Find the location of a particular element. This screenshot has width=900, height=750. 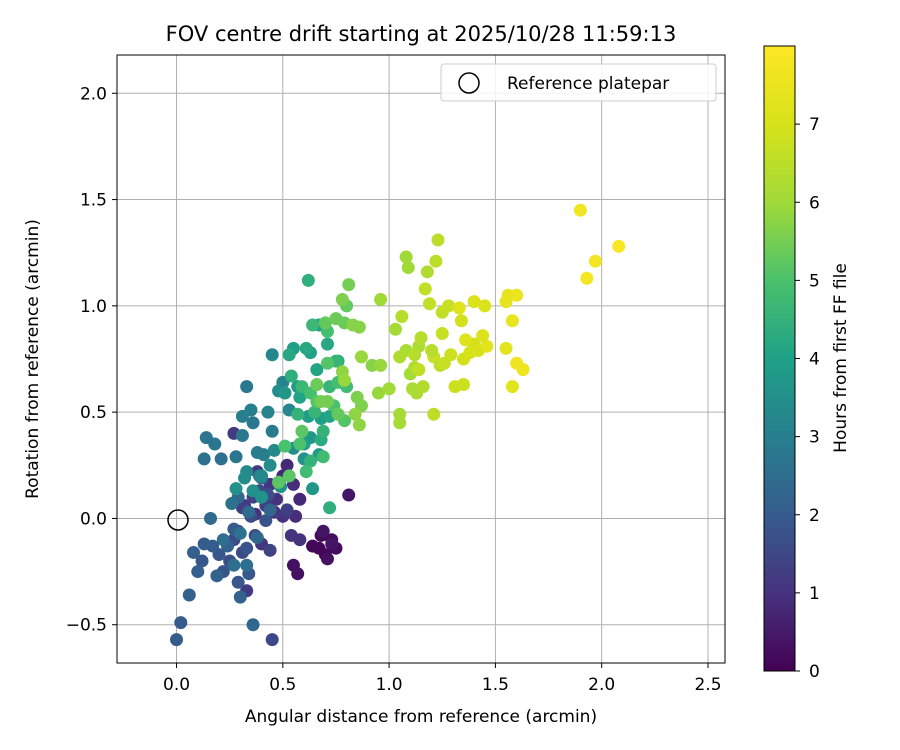

y-tick-label: 1.0 is located at coordinates (93, 307).